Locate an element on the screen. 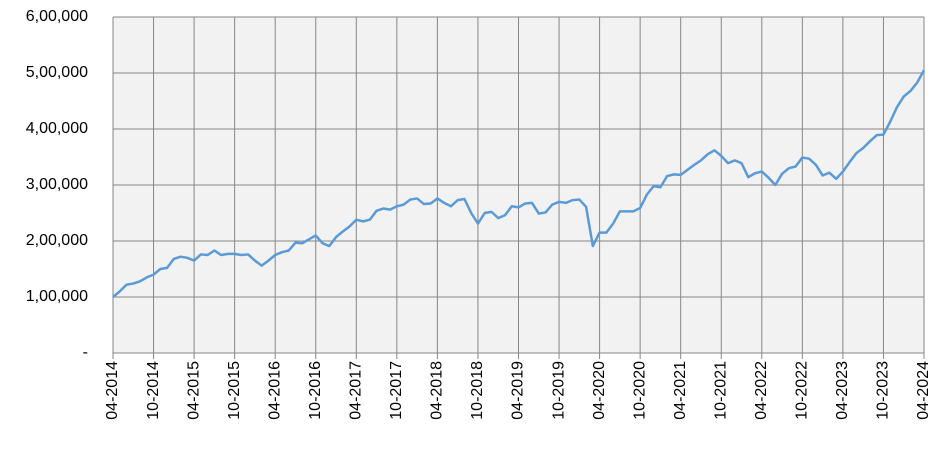 The image size is (939, 460). y-tick-label: 6,00,000 is located at coordinates (57, 16).